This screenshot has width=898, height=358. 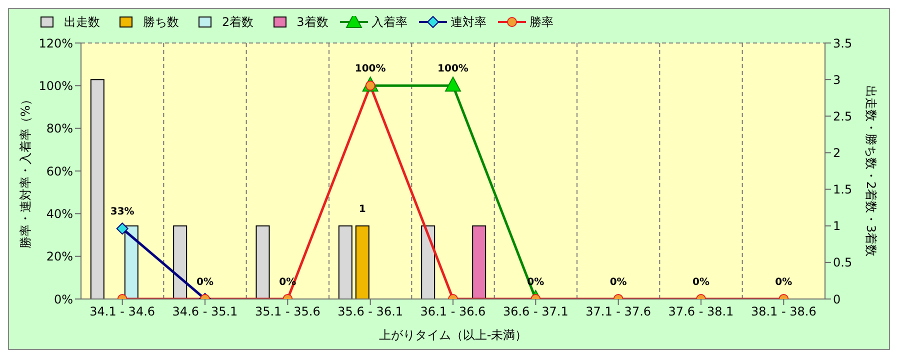 What do you see at coordinates (837, 226) in the screenshot?
I see `y2-tick-label: 1` at bounding box center [837, 226].